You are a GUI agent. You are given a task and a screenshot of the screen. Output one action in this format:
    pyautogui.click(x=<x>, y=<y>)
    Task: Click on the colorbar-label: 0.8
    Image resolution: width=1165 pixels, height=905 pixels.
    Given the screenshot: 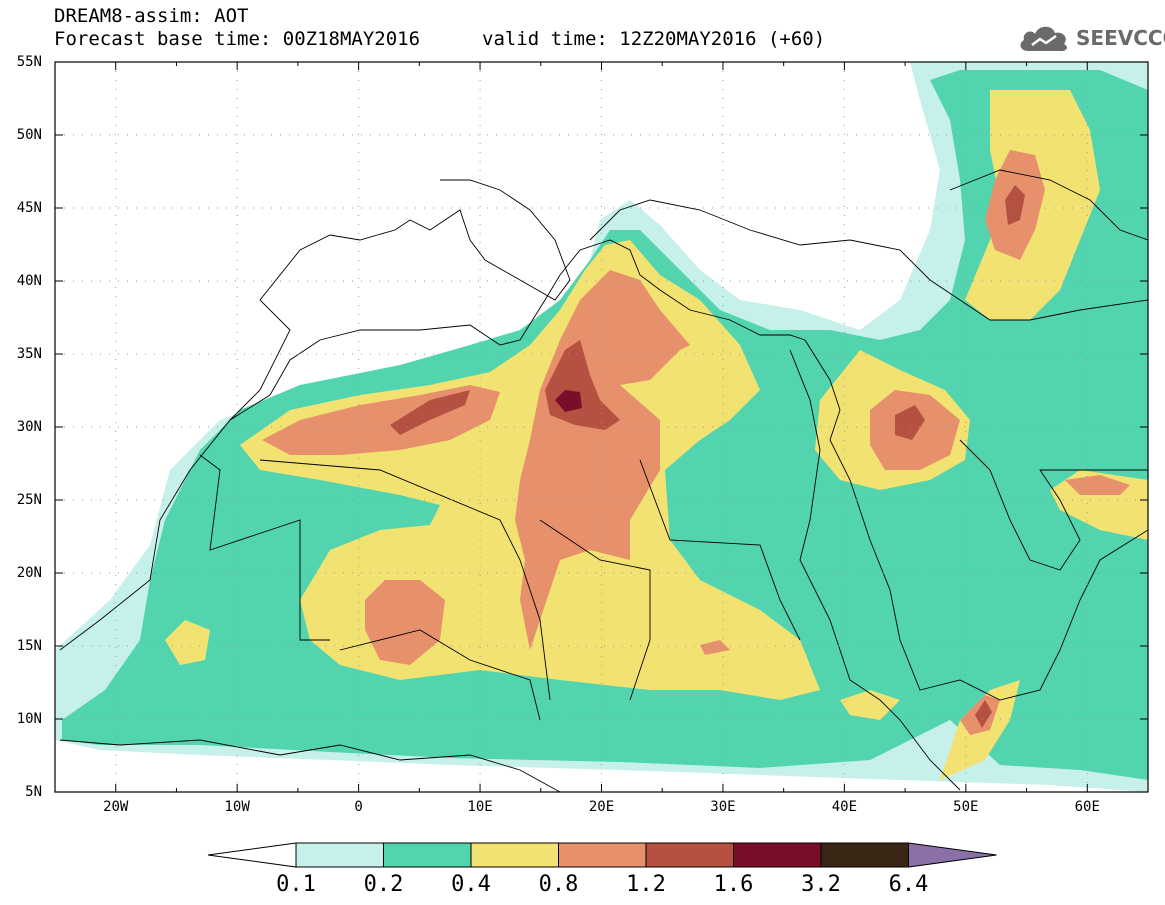 What is the action you would take?
    pyautogui.click(x=558, y=884)
    